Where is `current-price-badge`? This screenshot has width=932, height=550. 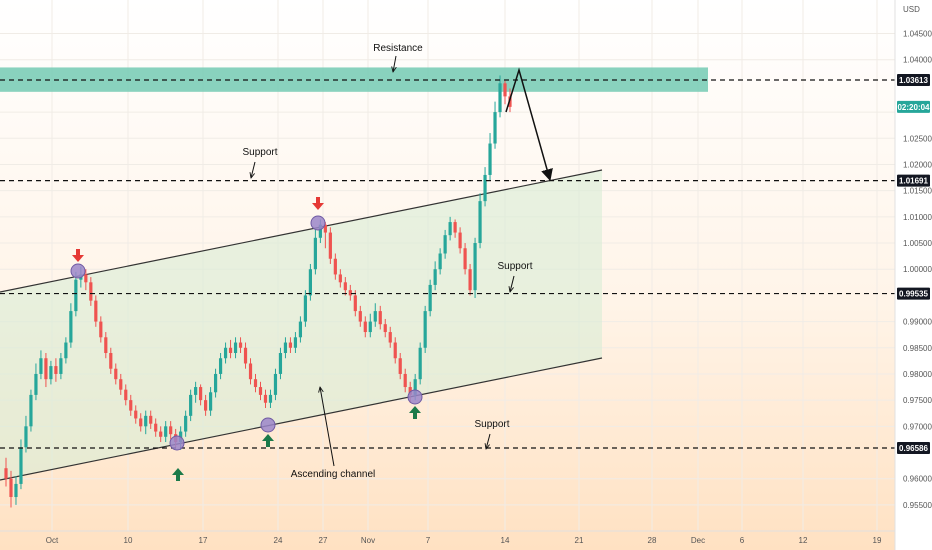
current-price-badge is located at coordinates (913, 106).